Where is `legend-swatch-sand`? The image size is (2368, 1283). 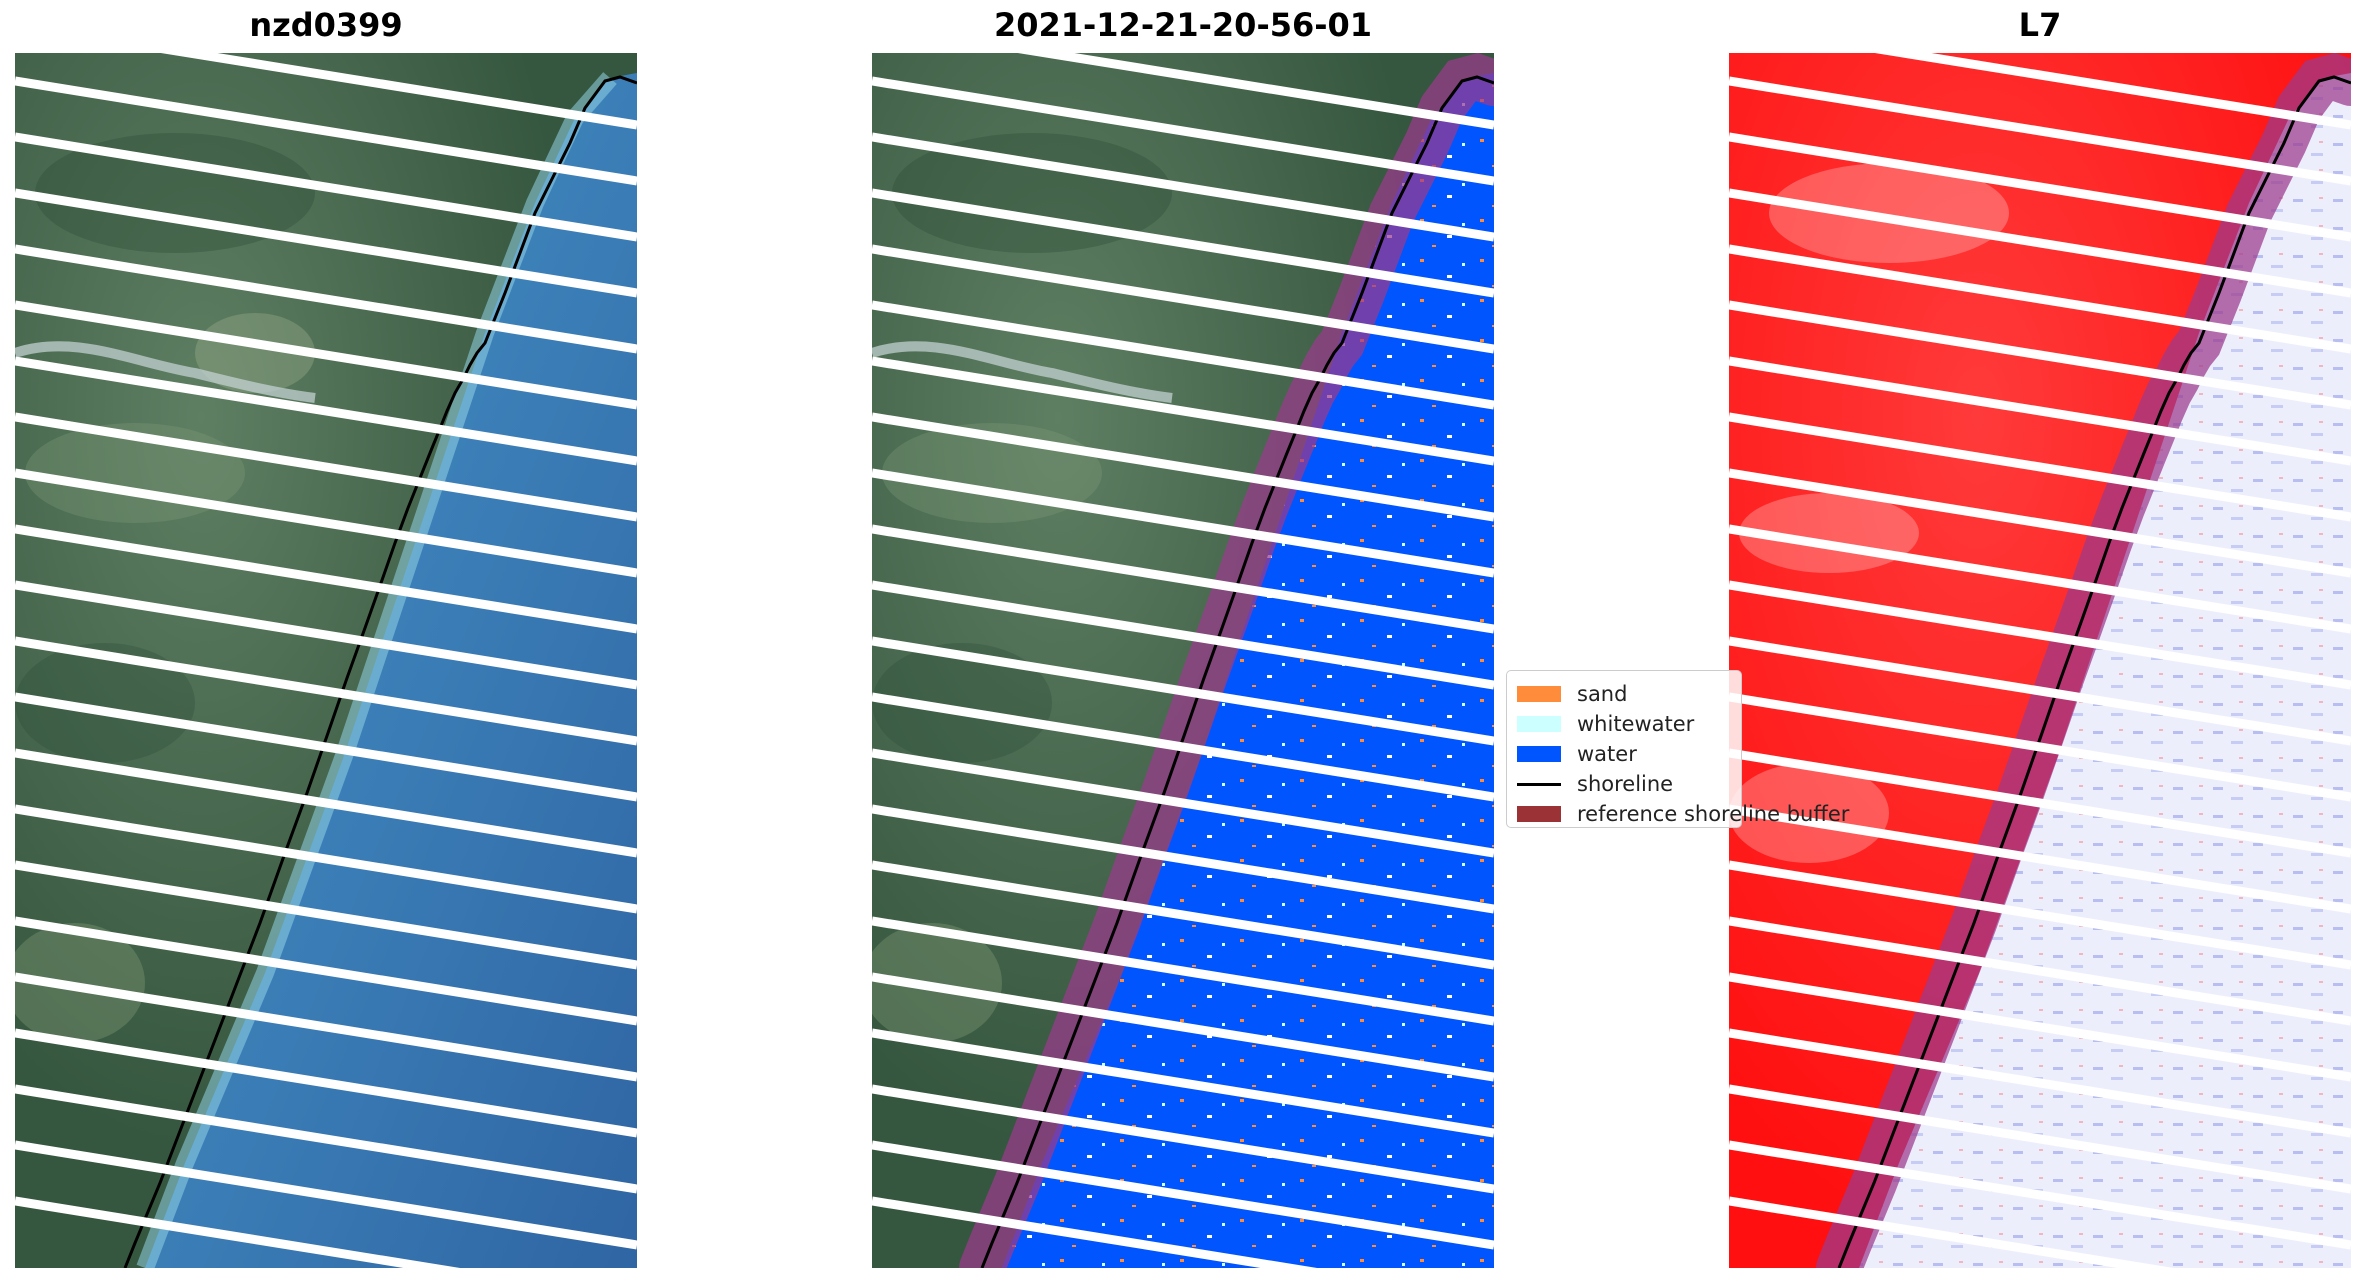
legend-swatch-sand is located at coordinates (1539, 694).